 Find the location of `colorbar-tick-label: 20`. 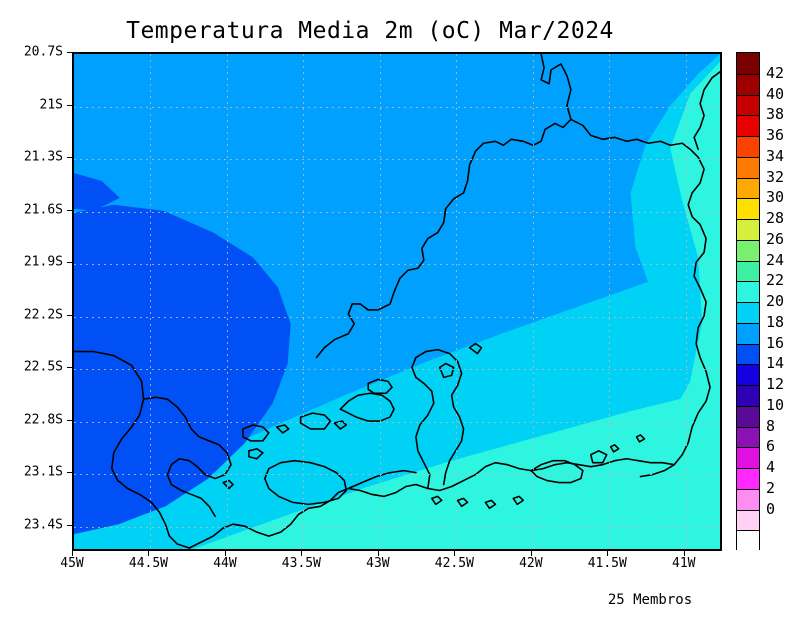

colorbar-tick-label: 20 is located at coordinates (775, 301).